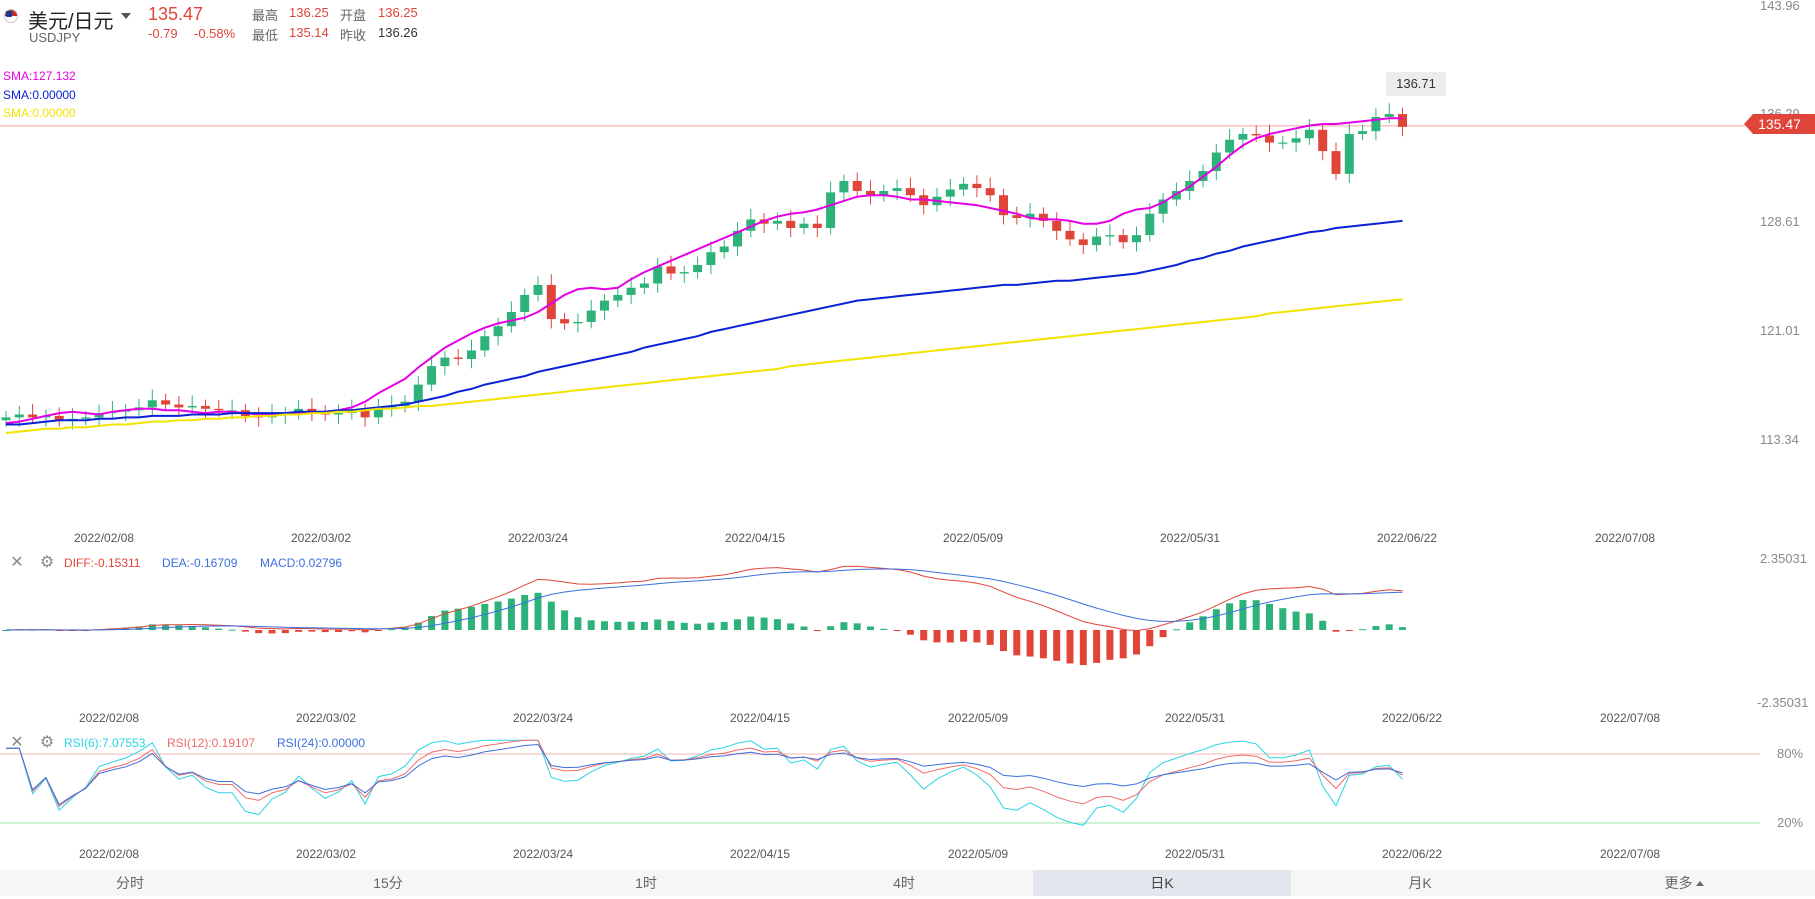  What do you see at coordinates (704, 598) in the screenshot?
I see `macd-diff-line` at bounding box center [704, 598].